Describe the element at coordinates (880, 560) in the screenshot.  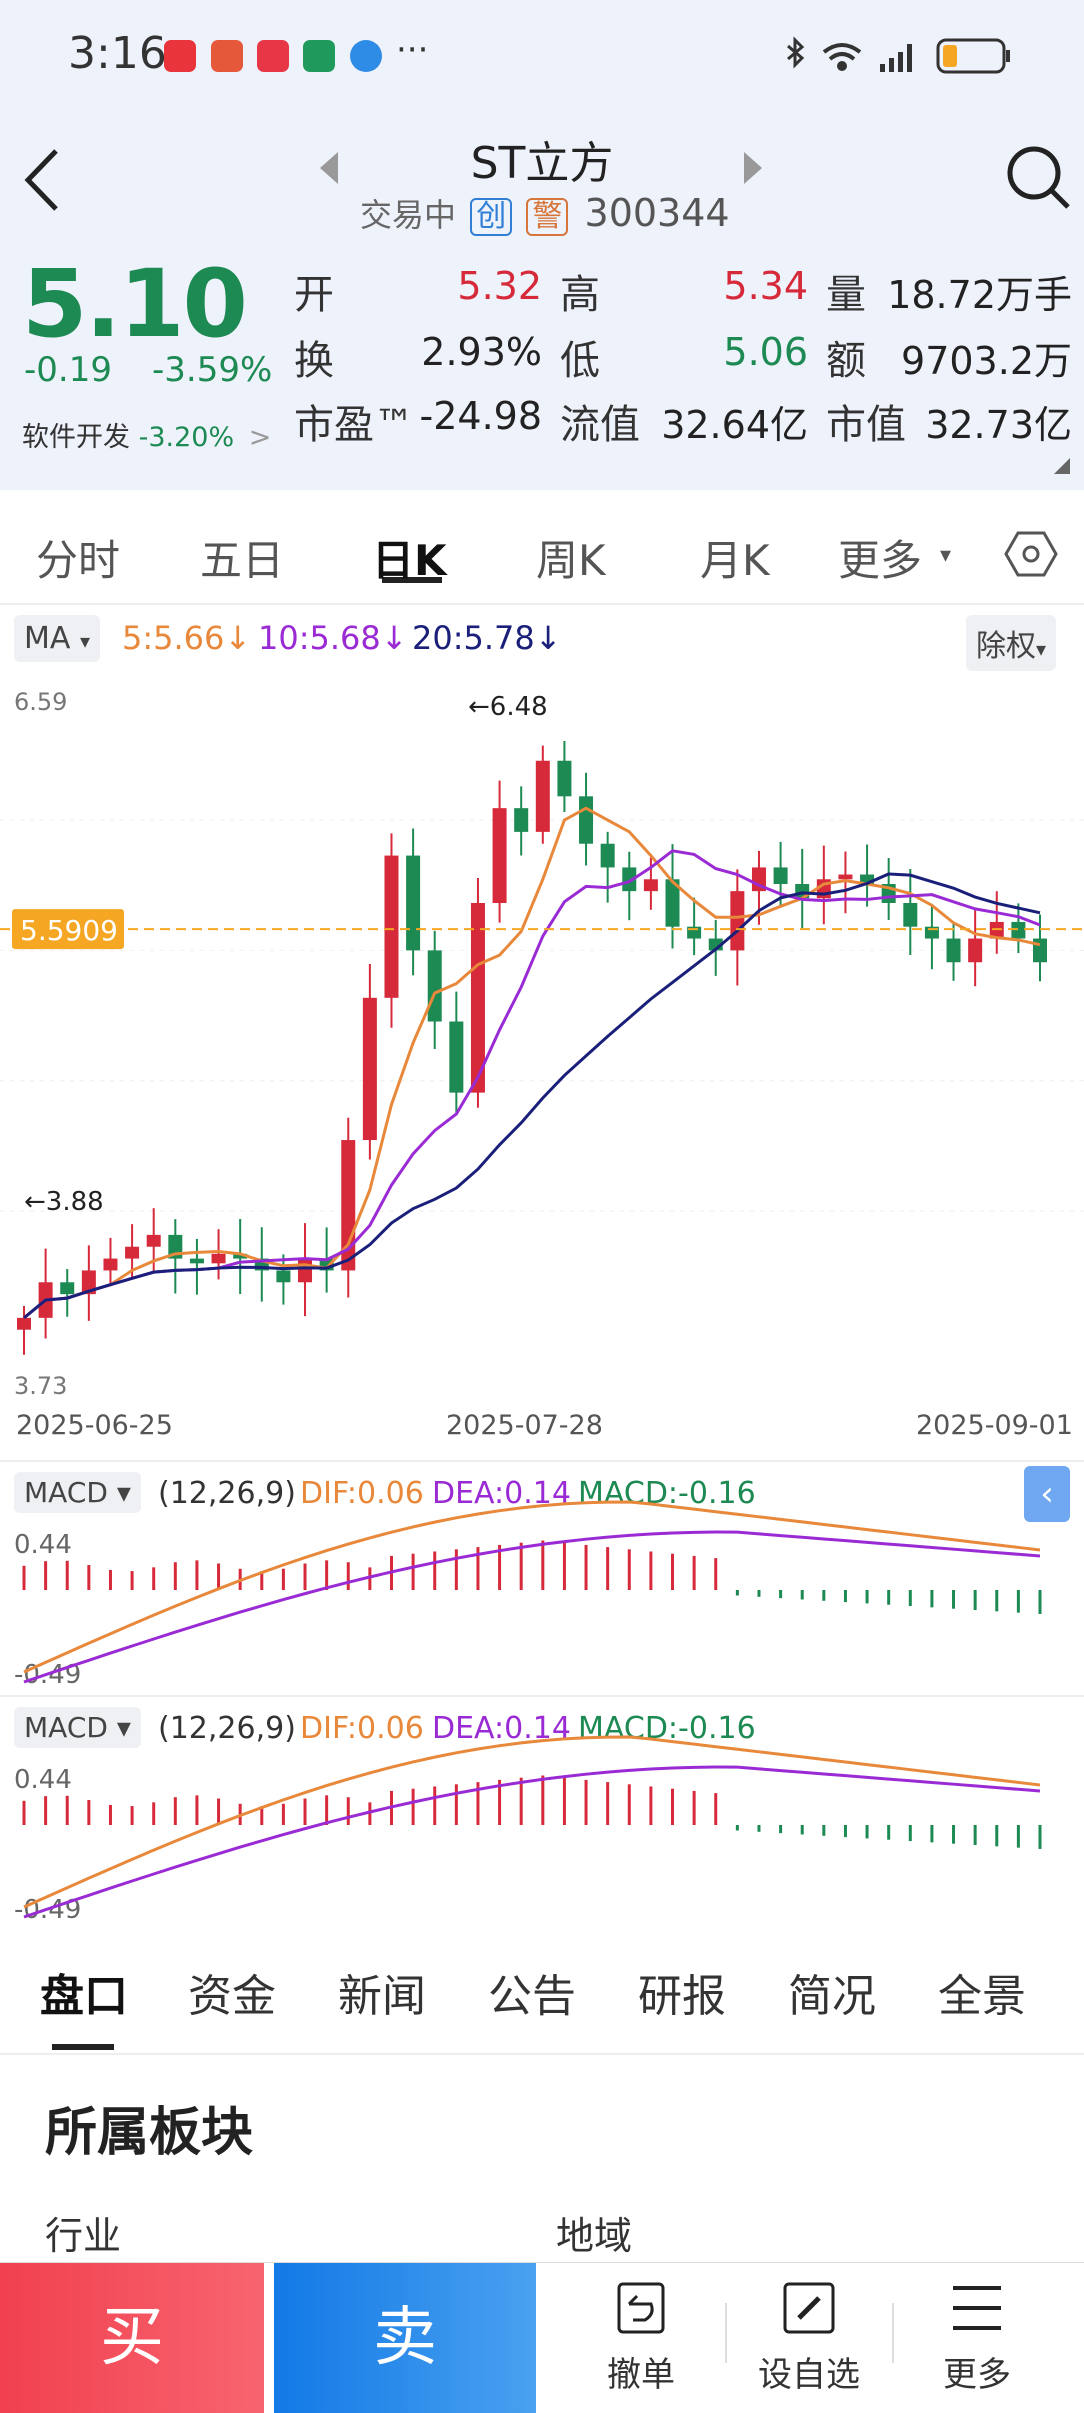
I see `tab-period-5: 更多` at that location.